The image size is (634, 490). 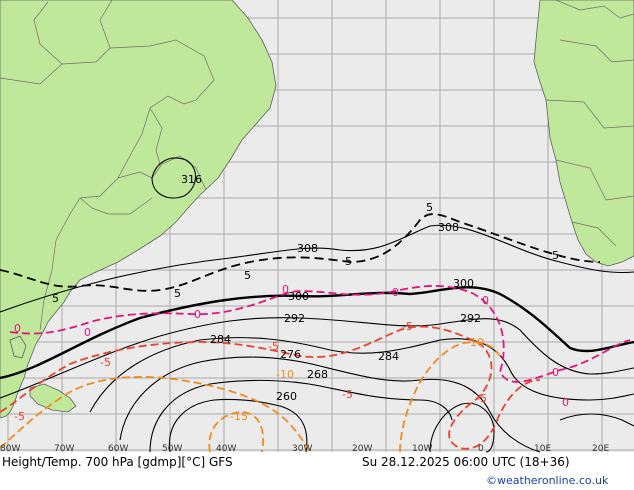 I want to click on map-title: Height/Temp. 700 hPa [gdmp][°C] GFS, so click(x=117, y=462).